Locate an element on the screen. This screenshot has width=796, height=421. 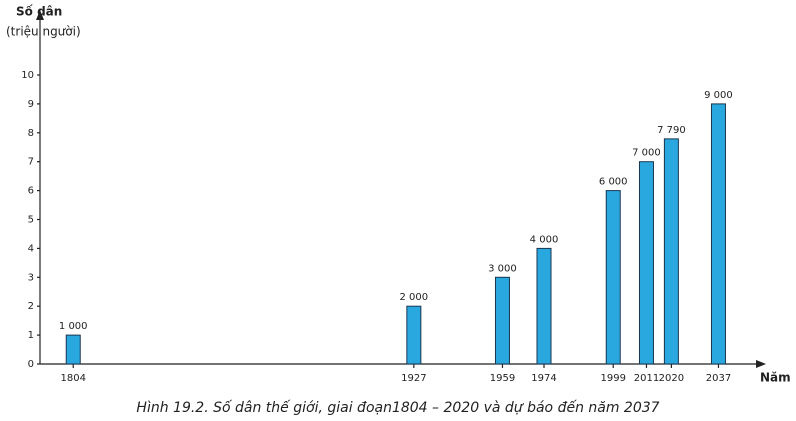
x-tick-label: 1974 is located at coordinates (543, 378).